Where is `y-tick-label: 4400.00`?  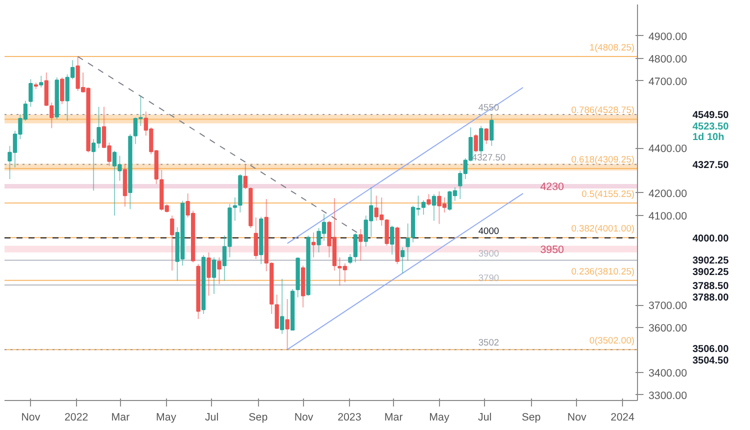
y-tick-label: 4400.00 is located at coordinates (668, 149).